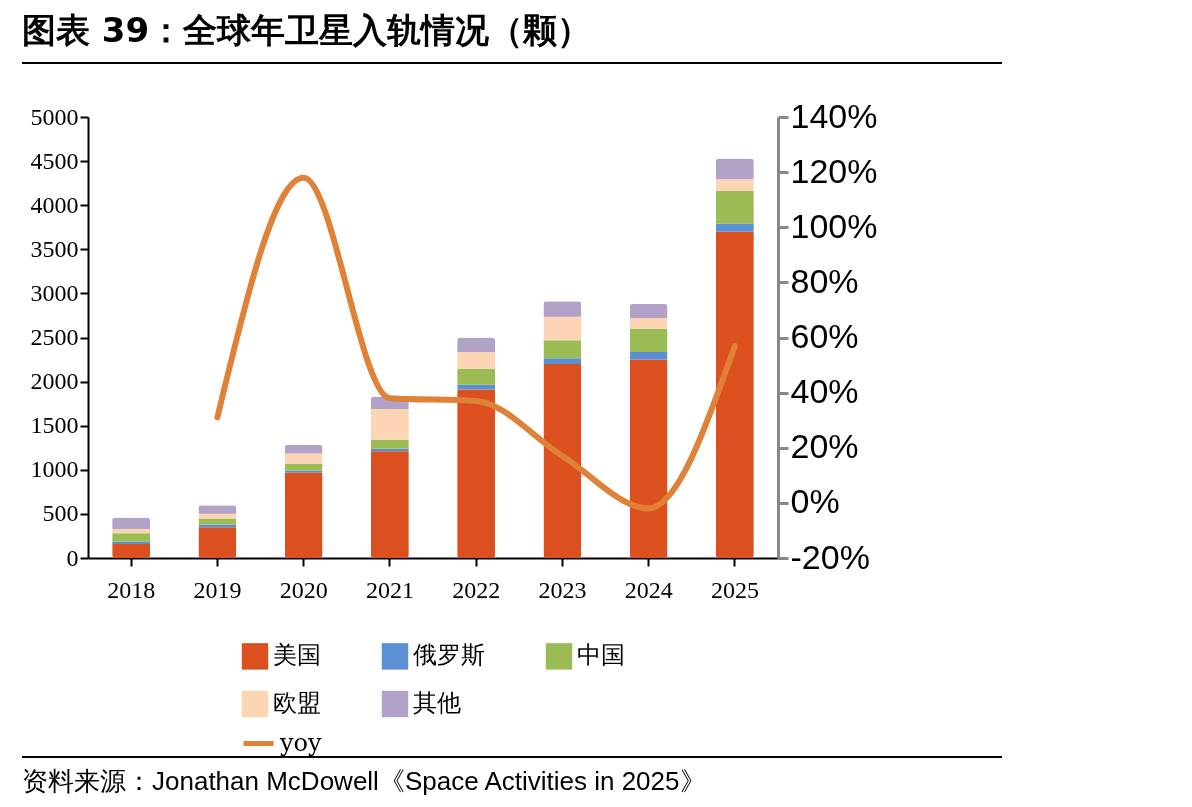 This screenshot has width=1192, height=807. I want to click on y-tick-label: 2000, so click(54, 381).